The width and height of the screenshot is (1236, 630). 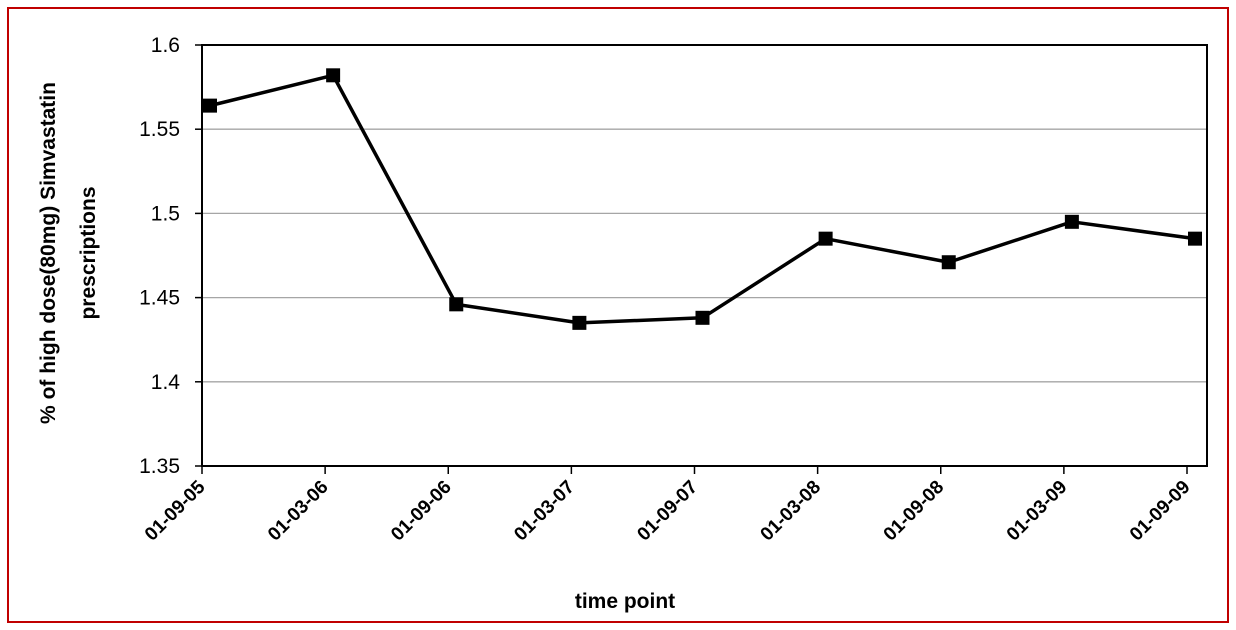 I want to click on x-tick-label: 01-09-05, so click(x=175, y=510).